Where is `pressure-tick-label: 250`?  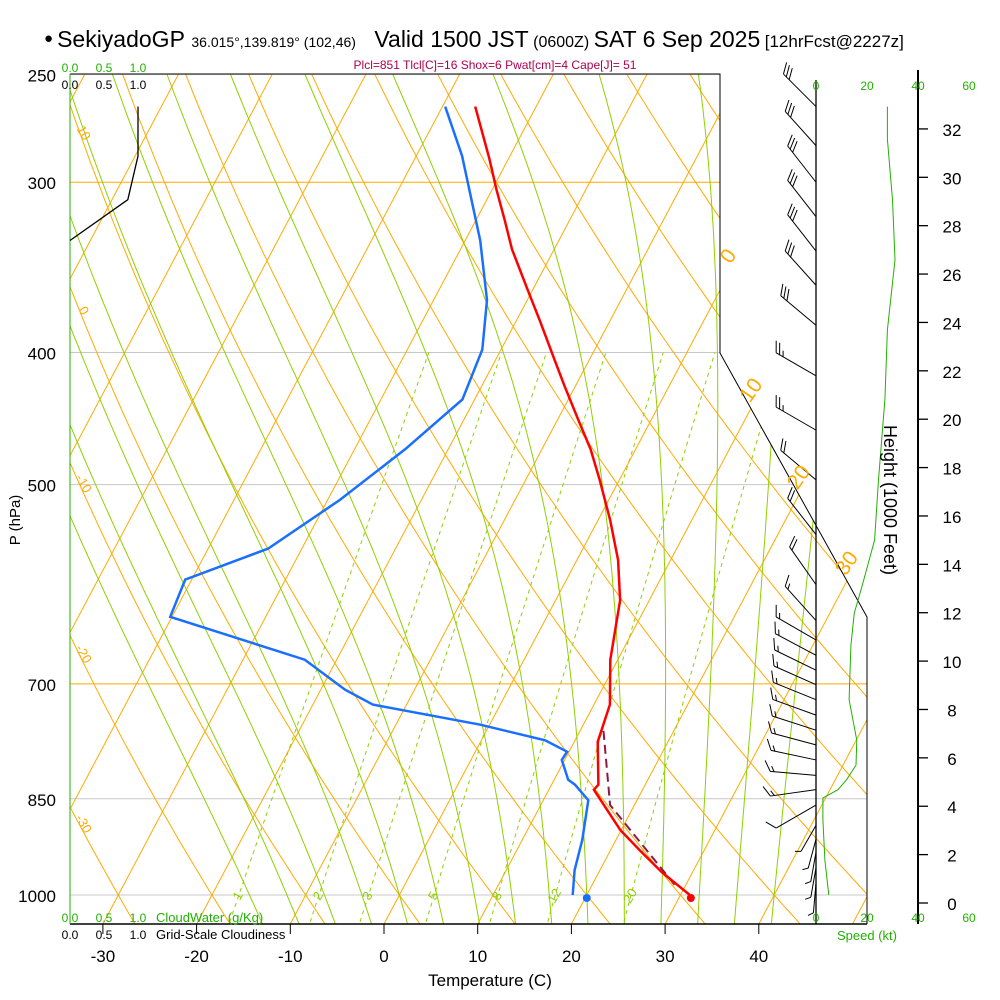 pressure-tick-label: 250 is located at coordinates (42, 75).